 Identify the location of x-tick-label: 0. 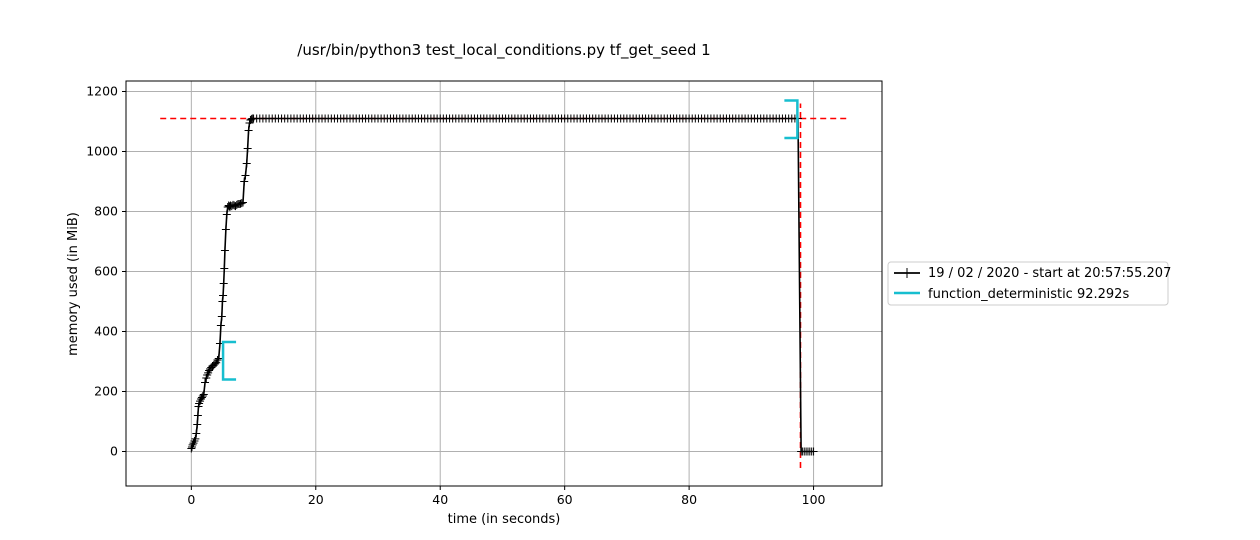
(191, 499).